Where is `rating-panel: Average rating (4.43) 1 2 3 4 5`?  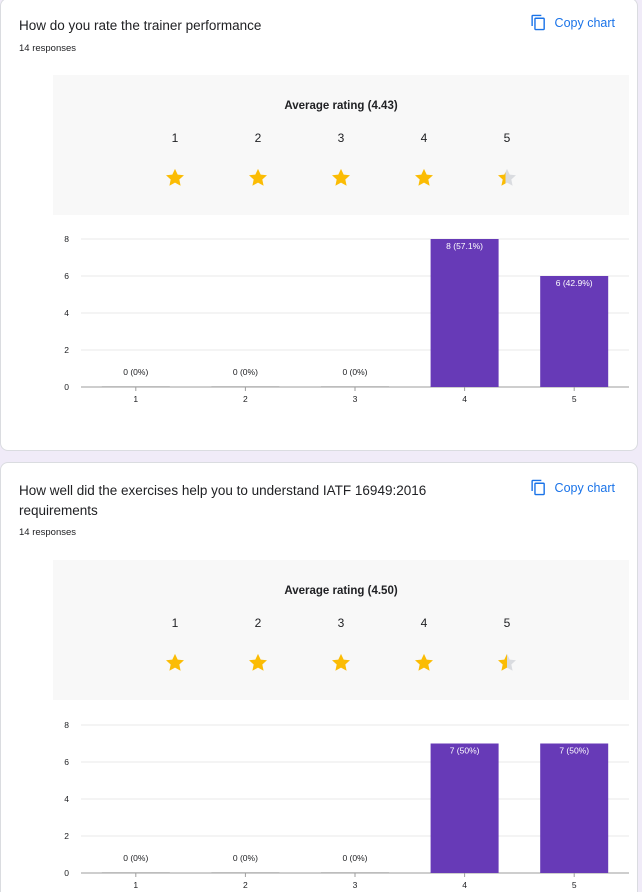 rating-panel: Average rating (4.43) 1 2 3 4 5 is located at coordinates (341, 145).